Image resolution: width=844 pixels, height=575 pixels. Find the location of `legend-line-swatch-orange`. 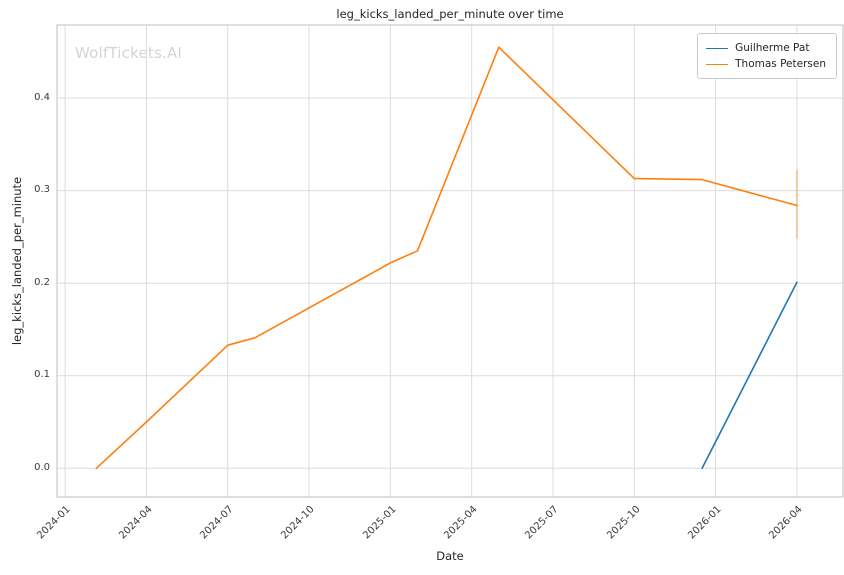

legend-line-swatch-orange is located at coordinates (717, 64).